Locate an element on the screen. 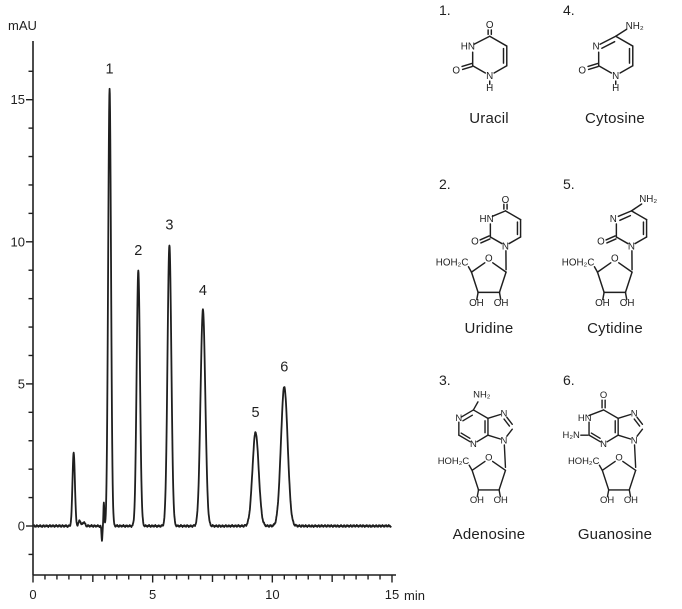  atom-label: H₂N is located at coordinates (571, 435).